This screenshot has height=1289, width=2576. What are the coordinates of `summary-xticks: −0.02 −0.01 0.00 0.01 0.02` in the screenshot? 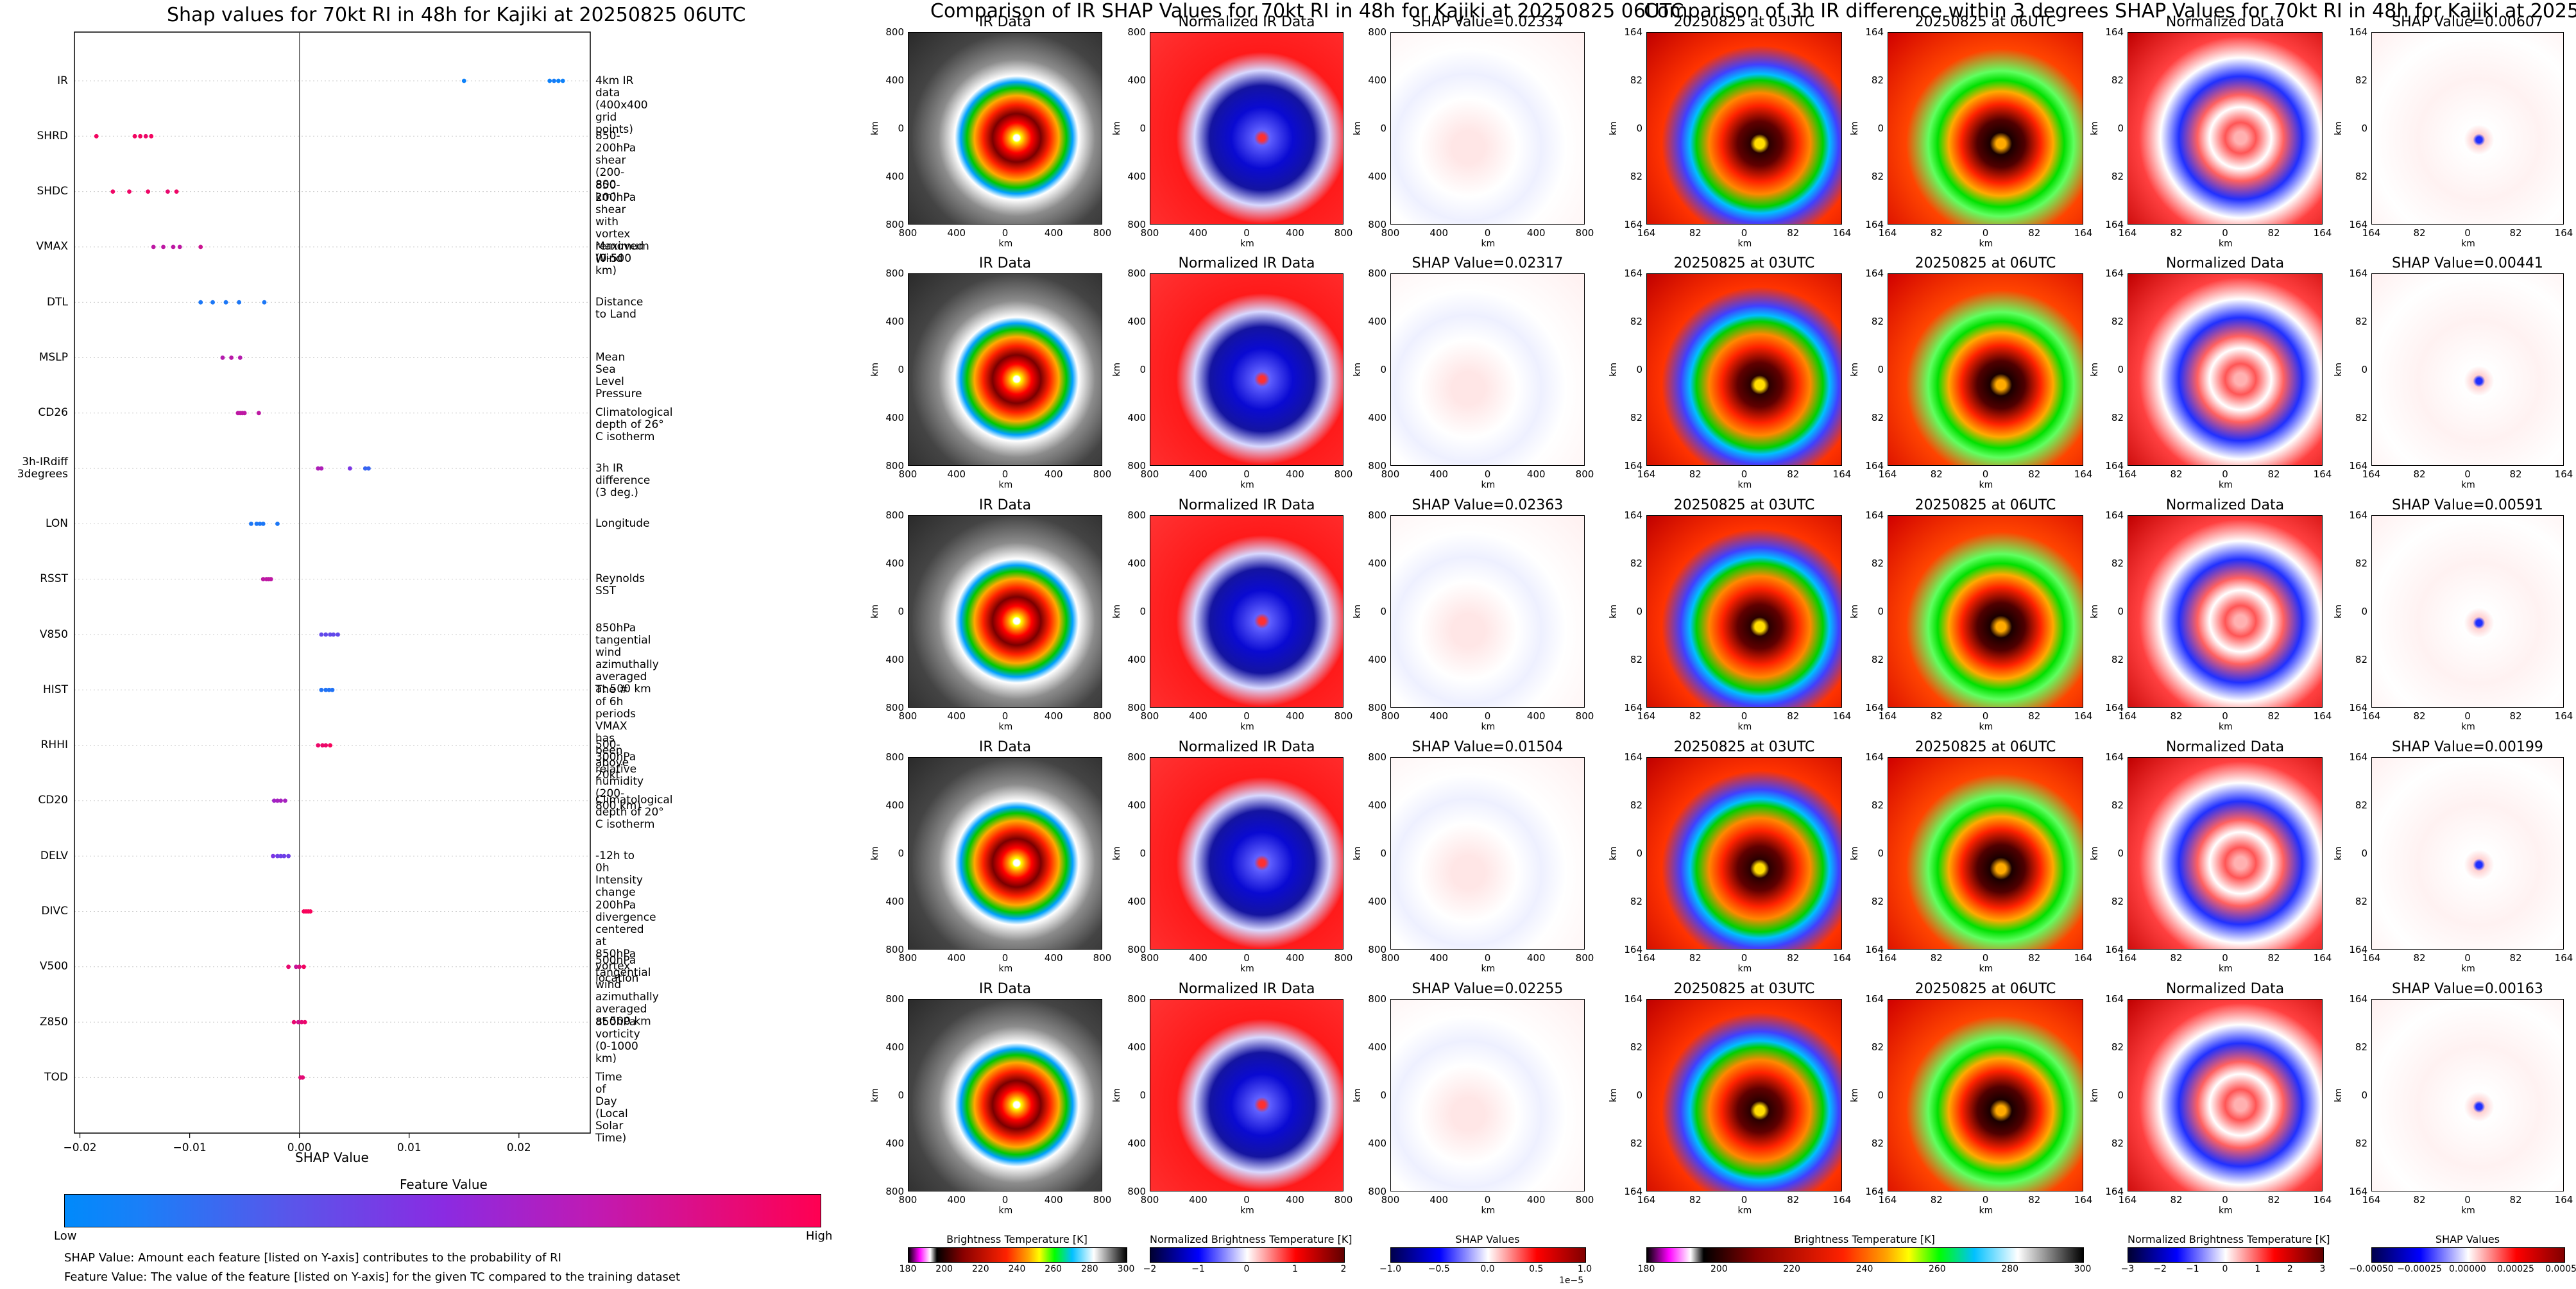 It's located at (297, 1143).